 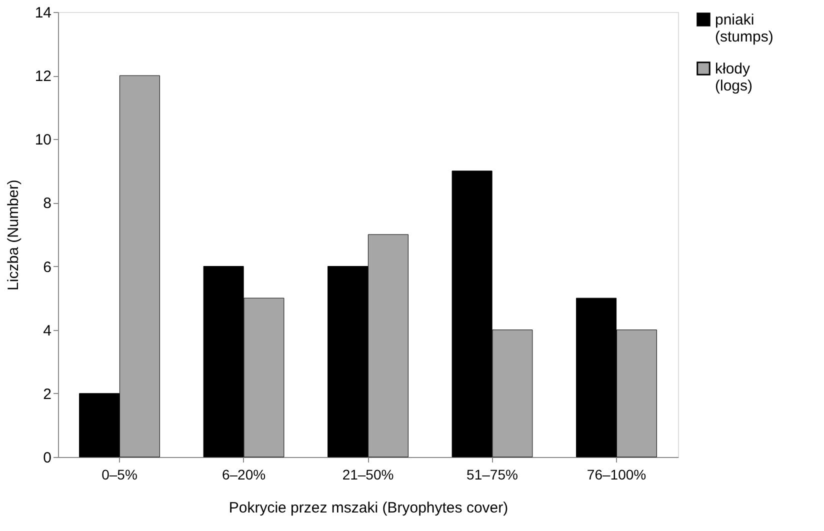 I want to click on x-tick-label: 0–5%, so click(x=120, y=474).